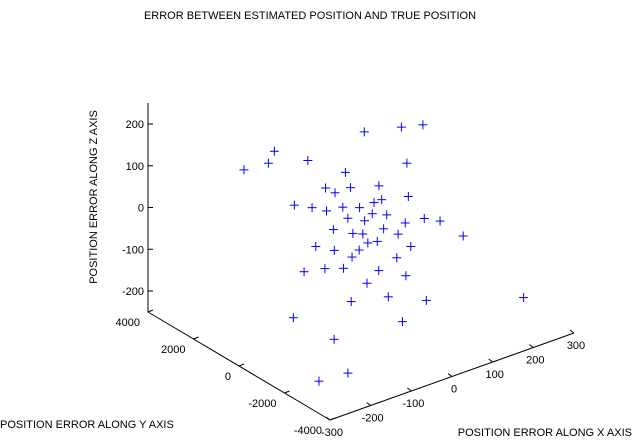 The image size is (632, 441). Describe the element at coordinates (128, 323) in the screenshot. I see `y-tick-label: 4000` at that location.